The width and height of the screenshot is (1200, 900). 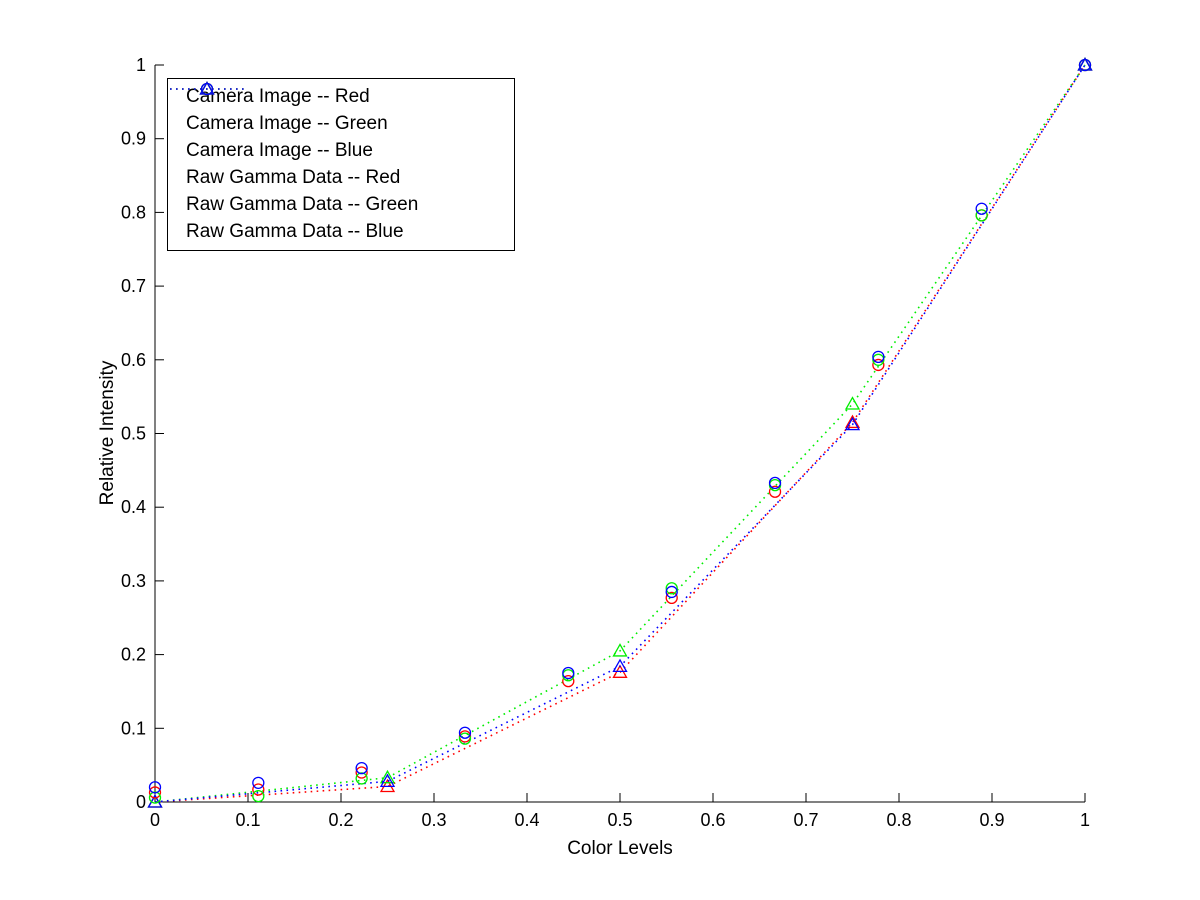 I want to click on legend-item-raw-gamma-blue: Raw Gamma Data -- Blue, so click(x=346, y=163).